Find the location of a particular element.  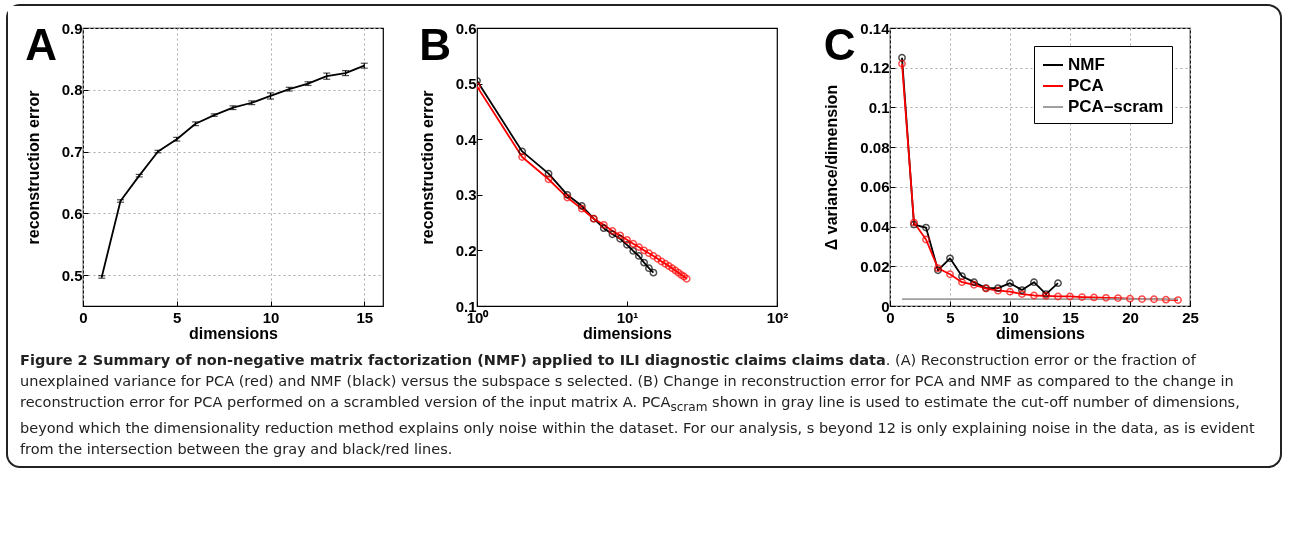

x-tick-label: 10¹ is located at coordinates (627, 317).